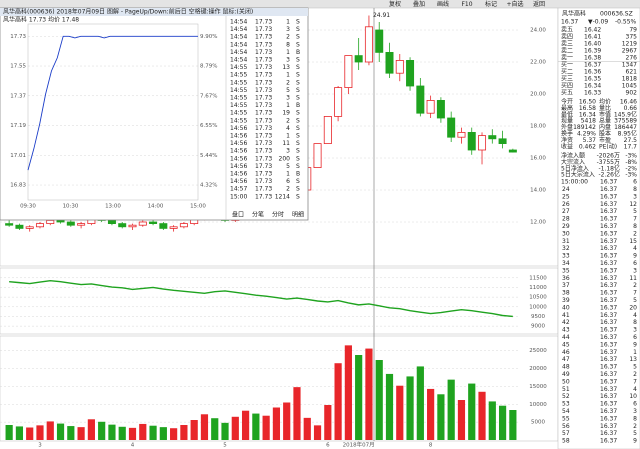  I want to click on tick-index: 30, so click(566, 233).